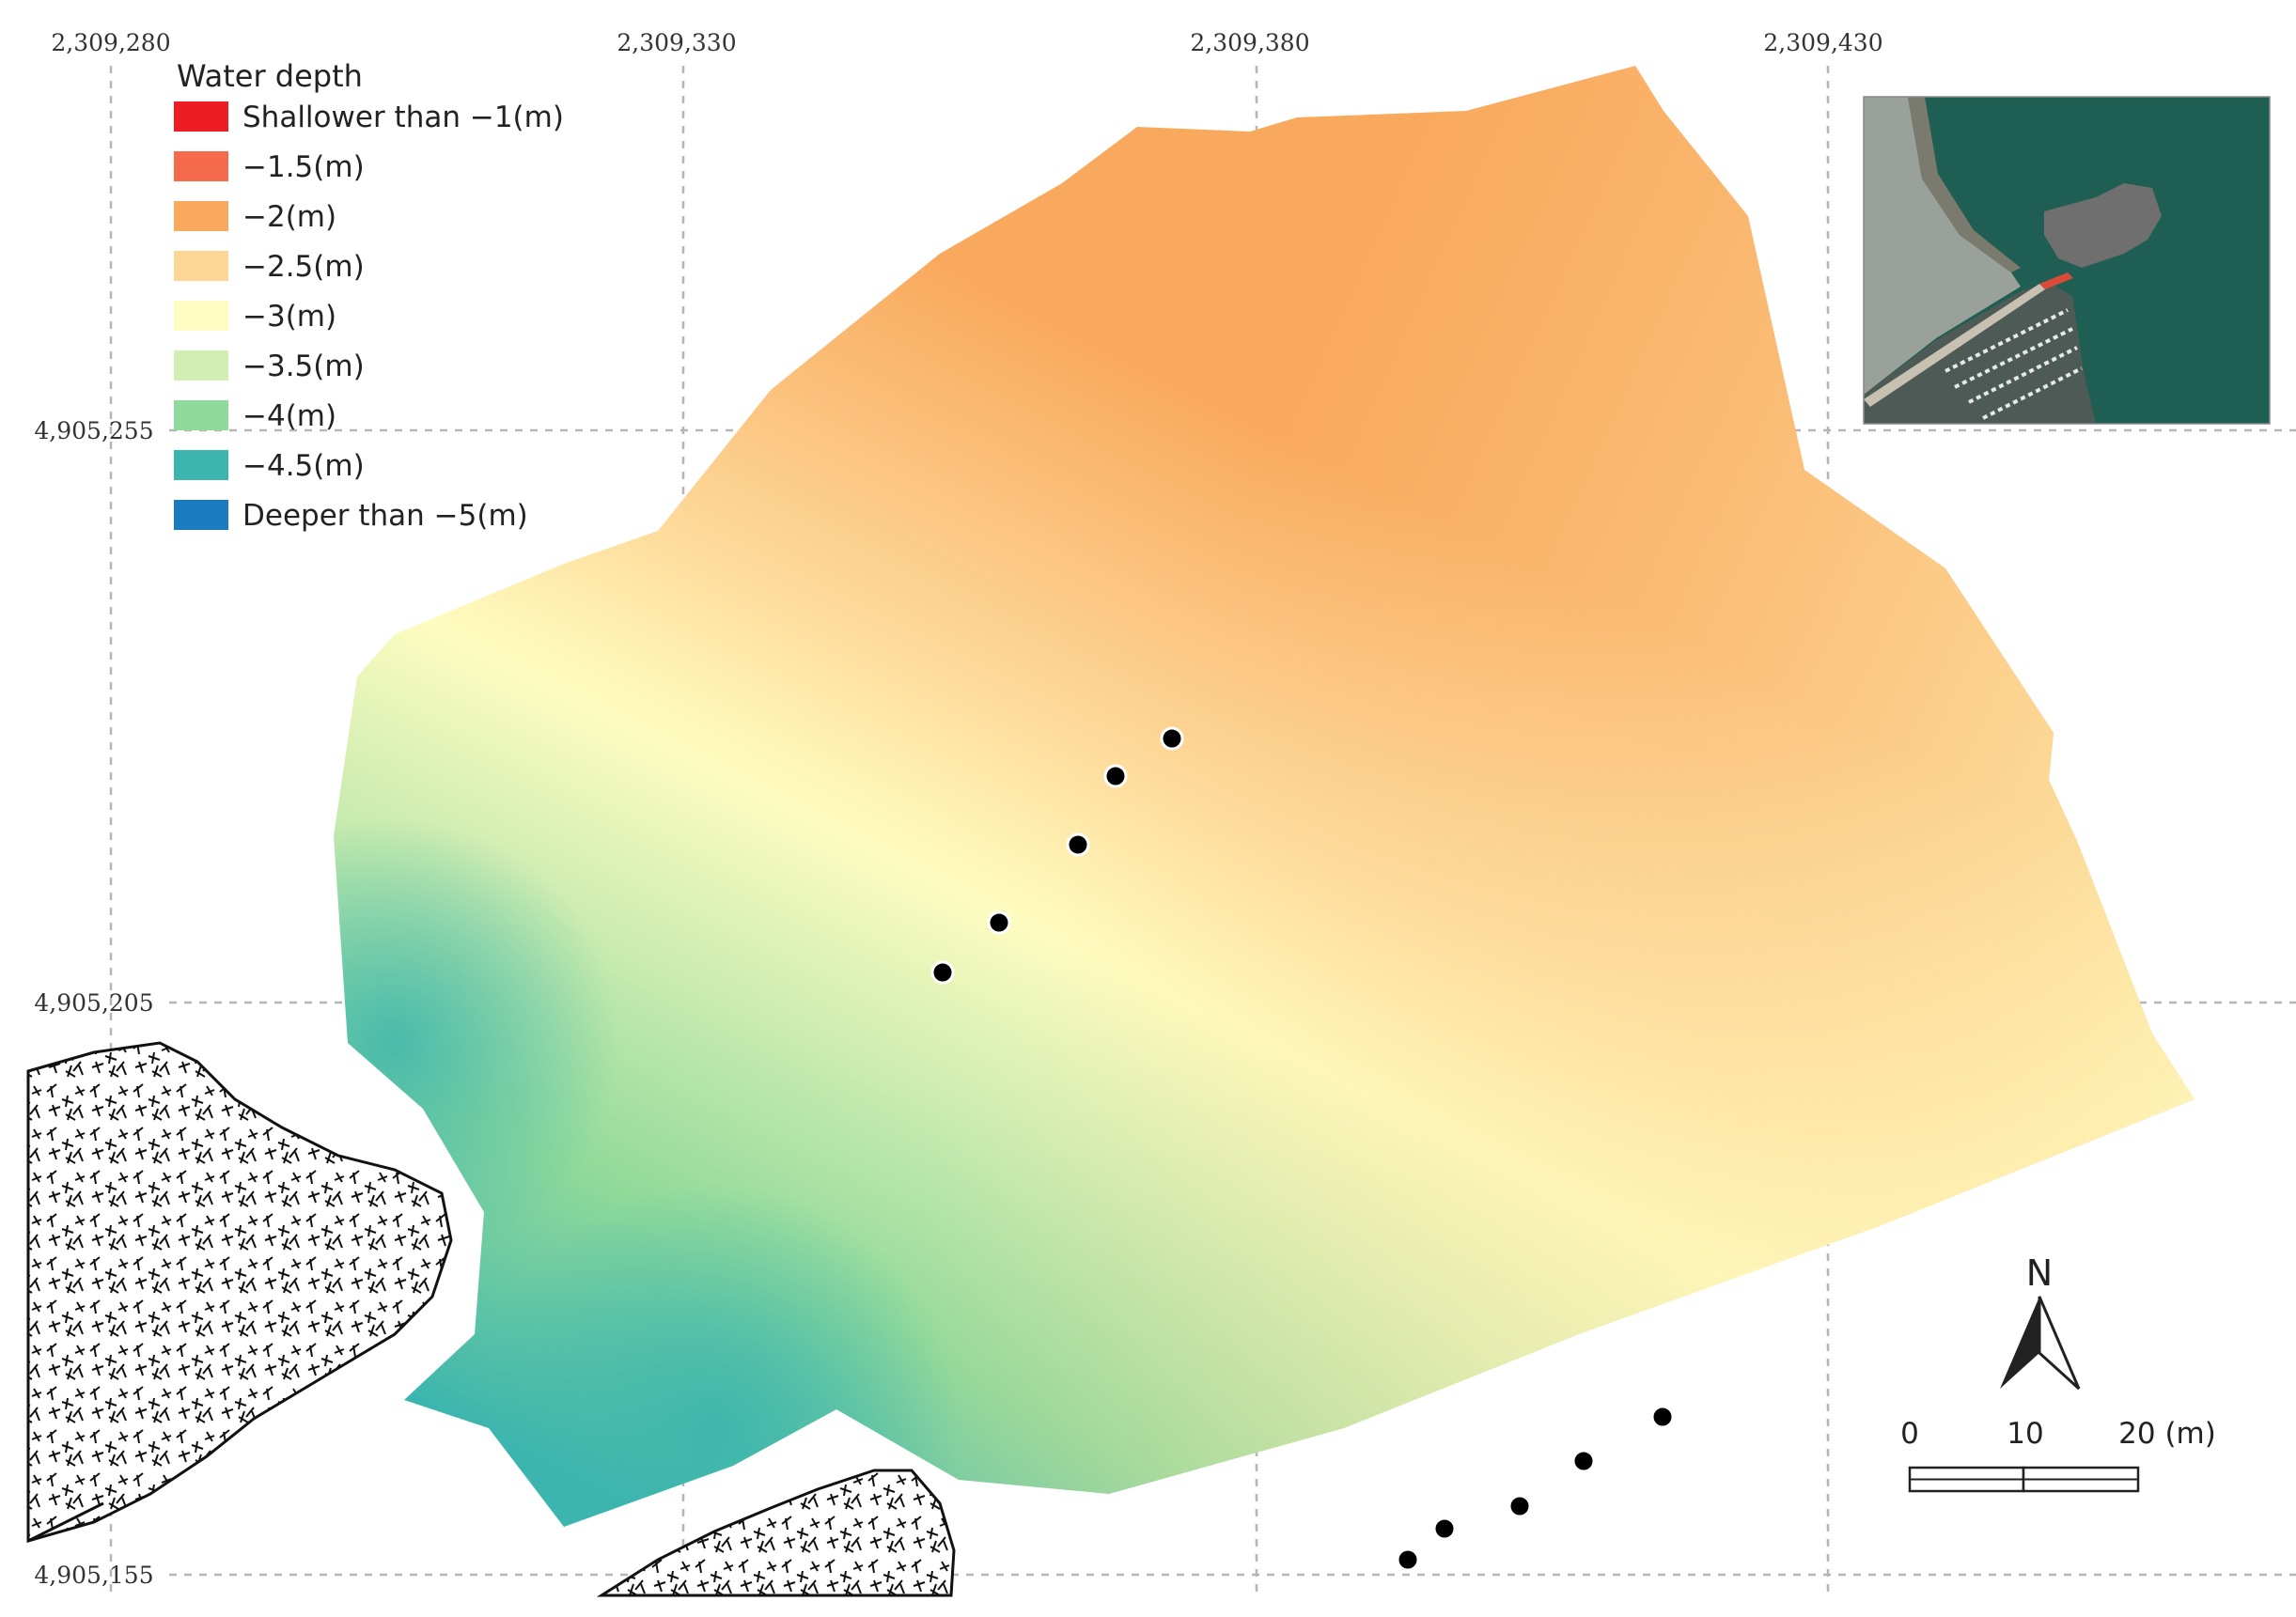 The height and width of the screenshot is (1617, 2296). Describe the element at coordinates (303, 267) in the screenshot. I see `legend-label: −2.5(m)` at that location.